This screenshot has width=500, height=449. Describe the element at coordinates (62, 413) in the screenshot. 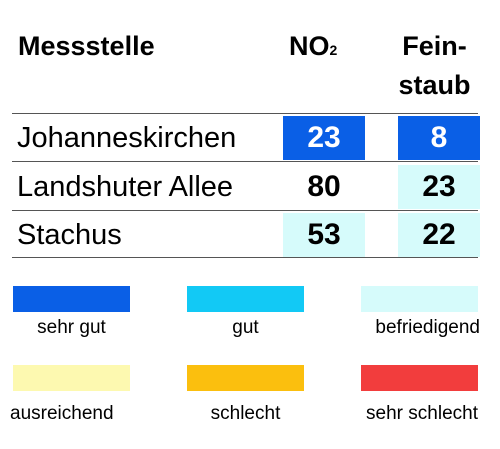

I see `legend-label-ausreichend: ausreichend` at that location.